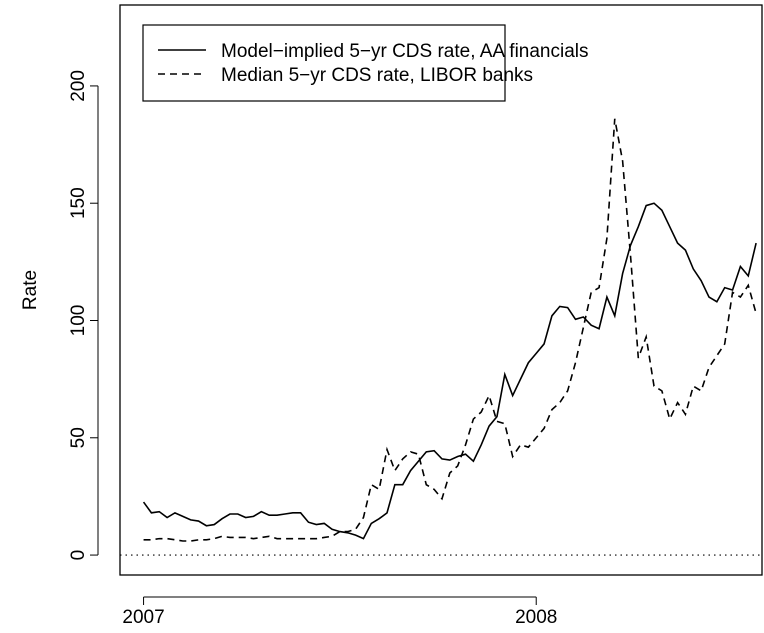 The height and width of the screenshot is (633, 764). I want to click on y-tick-label: 150, so click(78, 203).